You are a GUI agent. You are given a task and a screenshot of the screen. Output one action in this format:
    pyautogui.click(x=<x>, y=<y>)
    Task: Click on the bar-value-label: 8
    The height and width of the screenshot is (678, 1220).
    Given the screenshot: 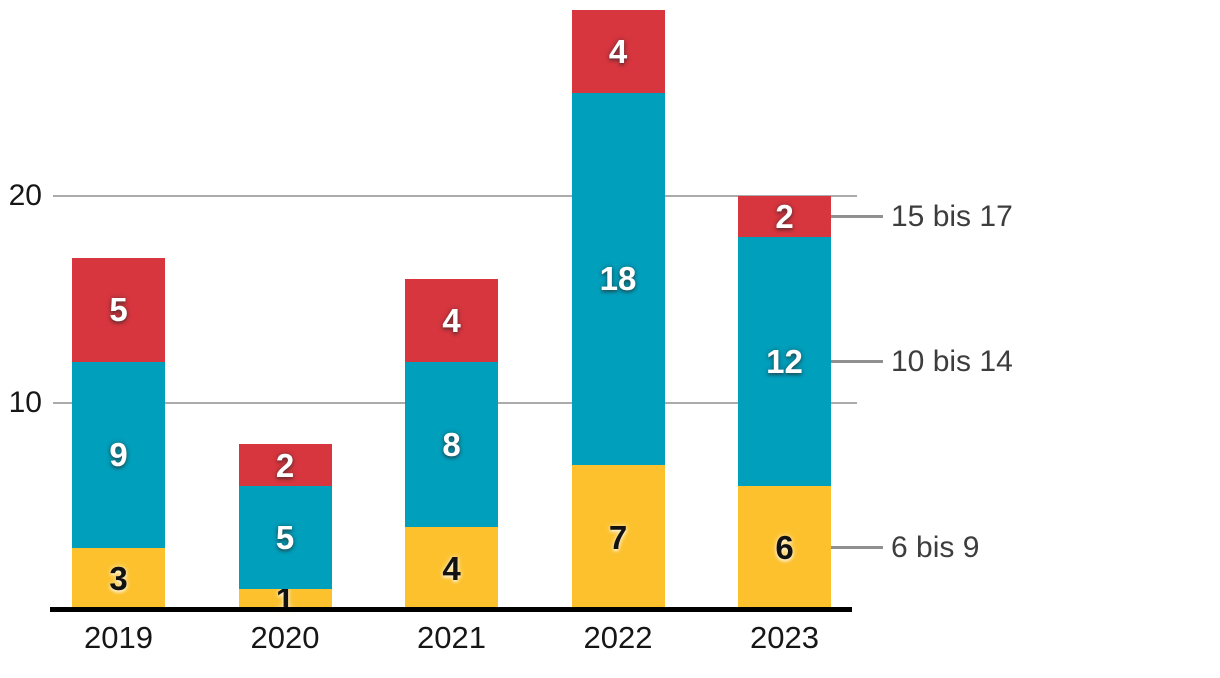 What is the action you would take?
    pyautogui.click(x=451, y=444)
    